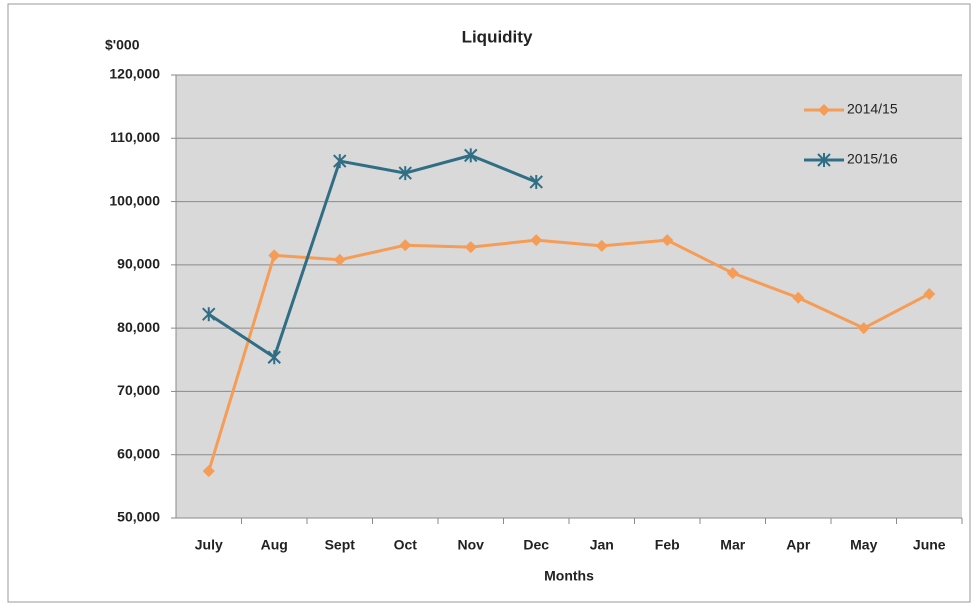 Image resolution: width=972 pixels, height=606 pixels. What do you see at coordinates (667, 545) in the screenshot?
I see `x-tick-label: Feb` at bounding box center [667, 545].